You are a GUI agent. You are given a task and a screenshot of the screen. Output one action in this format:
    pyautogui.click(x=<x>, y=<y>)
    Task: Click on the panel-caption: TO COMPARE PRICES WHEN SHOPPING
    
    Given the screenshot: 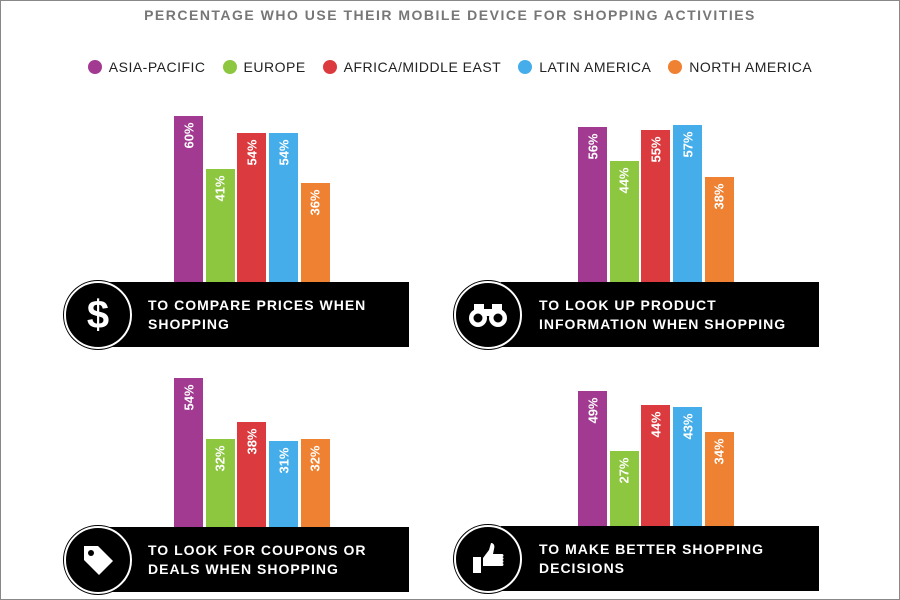 What is the action you would take?
    pyautogui.click(x=259, y=314)
    